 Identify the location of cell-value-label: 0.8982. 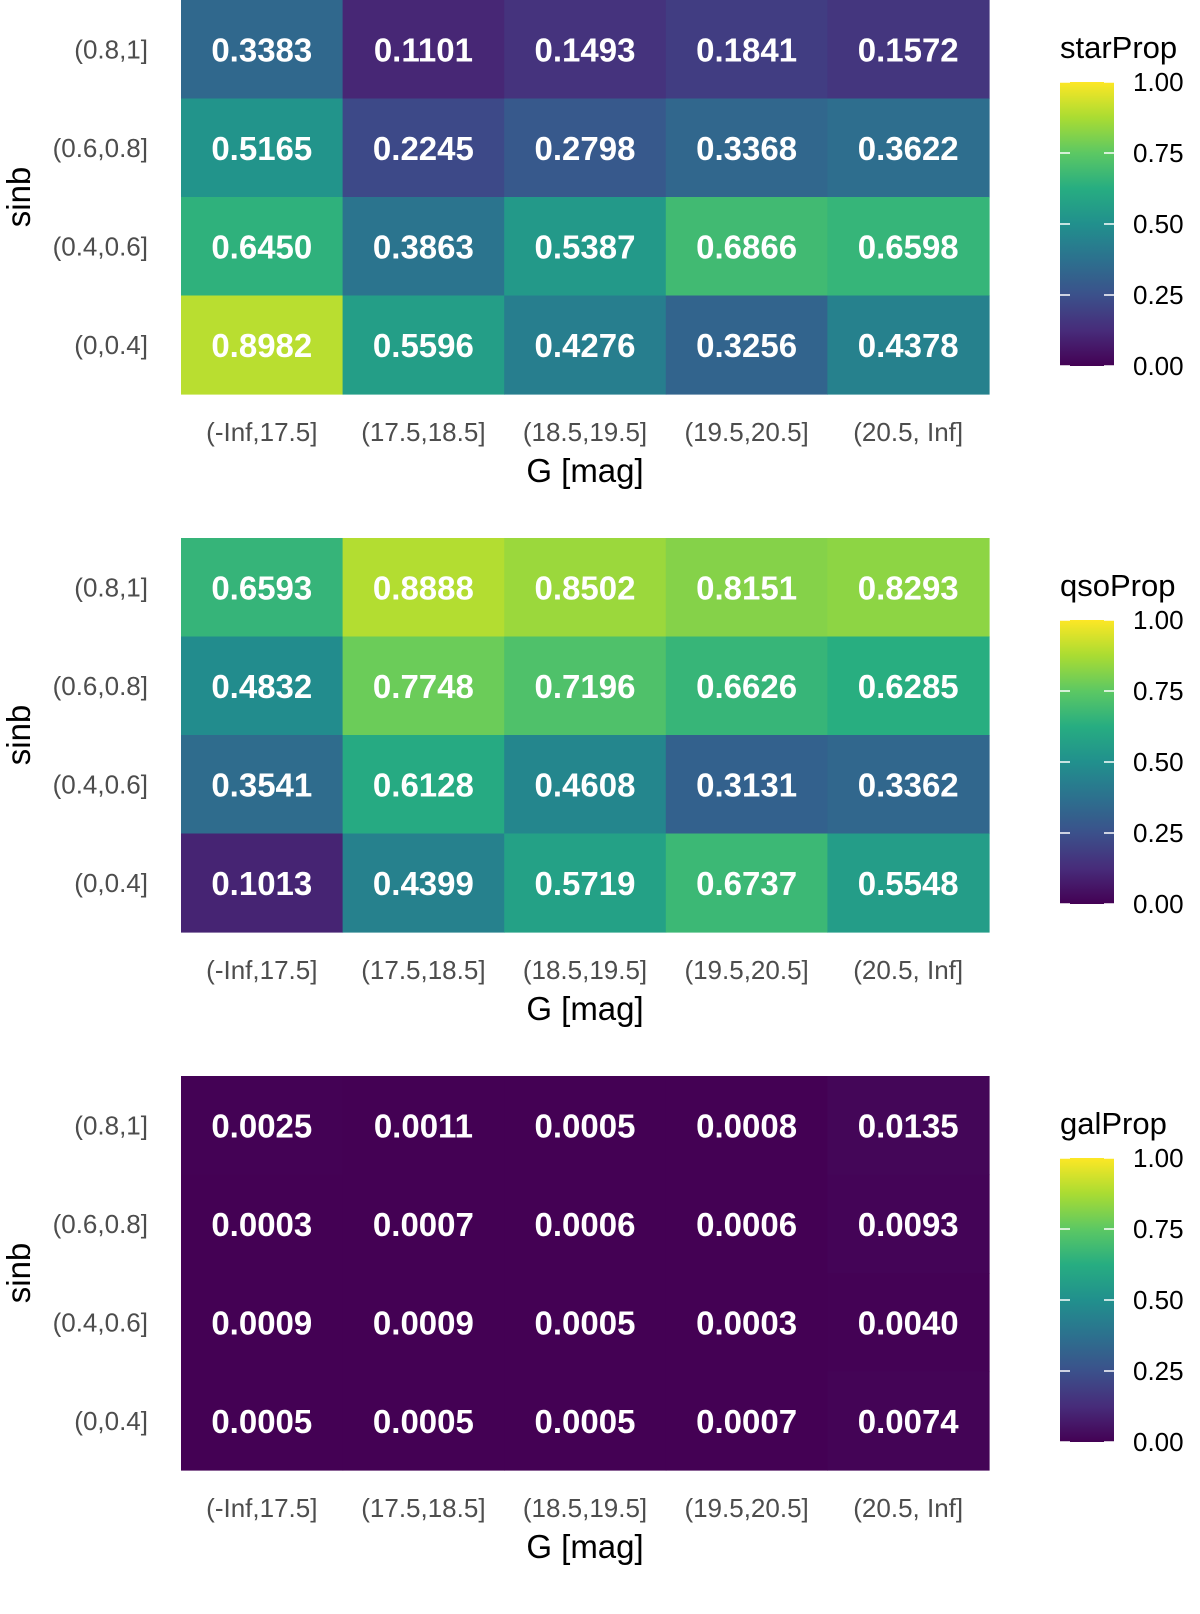
(261, 345).